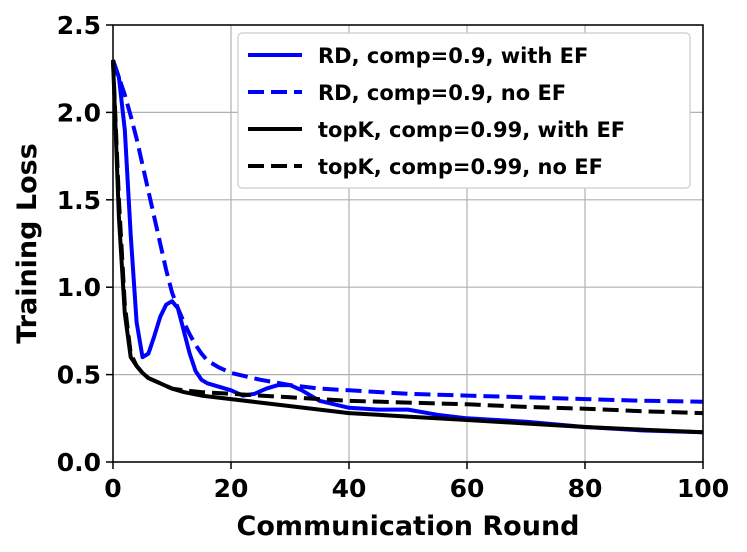 This screenshot has width=747, height=552. I want to click on x-tick-label: 20, so click(231, 488).